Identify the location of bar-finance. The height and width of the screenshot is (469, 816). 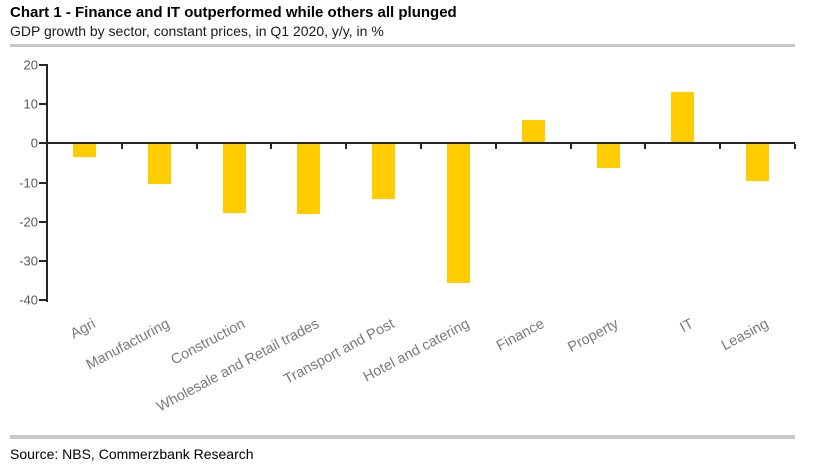
(533, 131).